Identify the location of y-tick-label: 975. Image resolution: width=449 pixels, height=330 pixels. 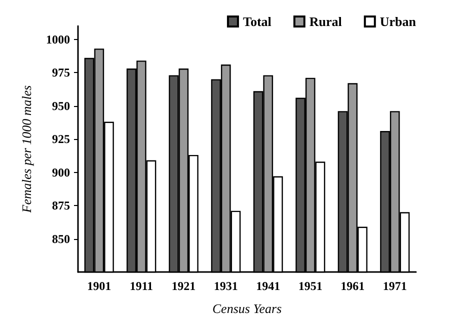
(61, 73).